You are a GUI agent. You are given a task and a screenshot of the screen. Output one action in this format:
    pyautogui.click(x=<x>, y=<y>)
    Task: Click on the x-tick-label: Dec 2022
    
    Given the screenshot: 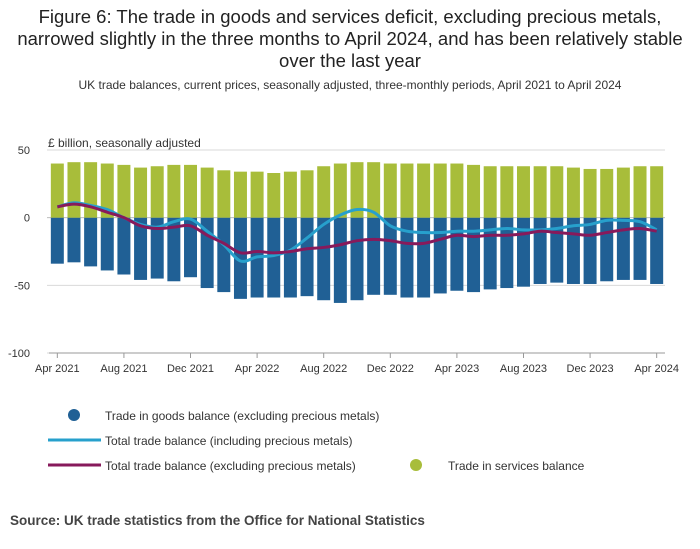 What is the action you would take?
    pyautogui.click(x=390, y=369)
    